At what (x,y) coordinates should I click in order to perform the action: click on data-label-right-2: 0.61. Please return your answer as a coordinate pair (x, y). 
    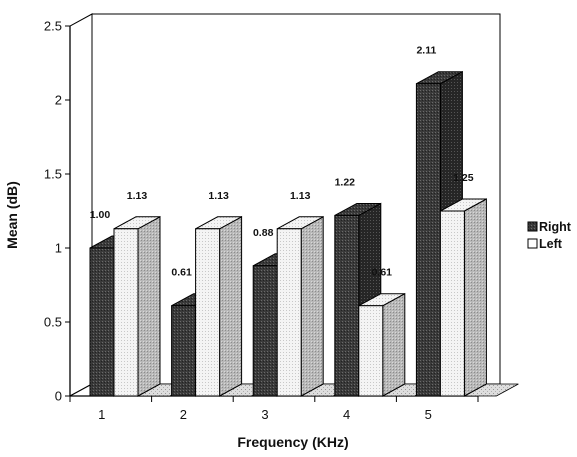
    Looking at the image, I should click on (181, 273).